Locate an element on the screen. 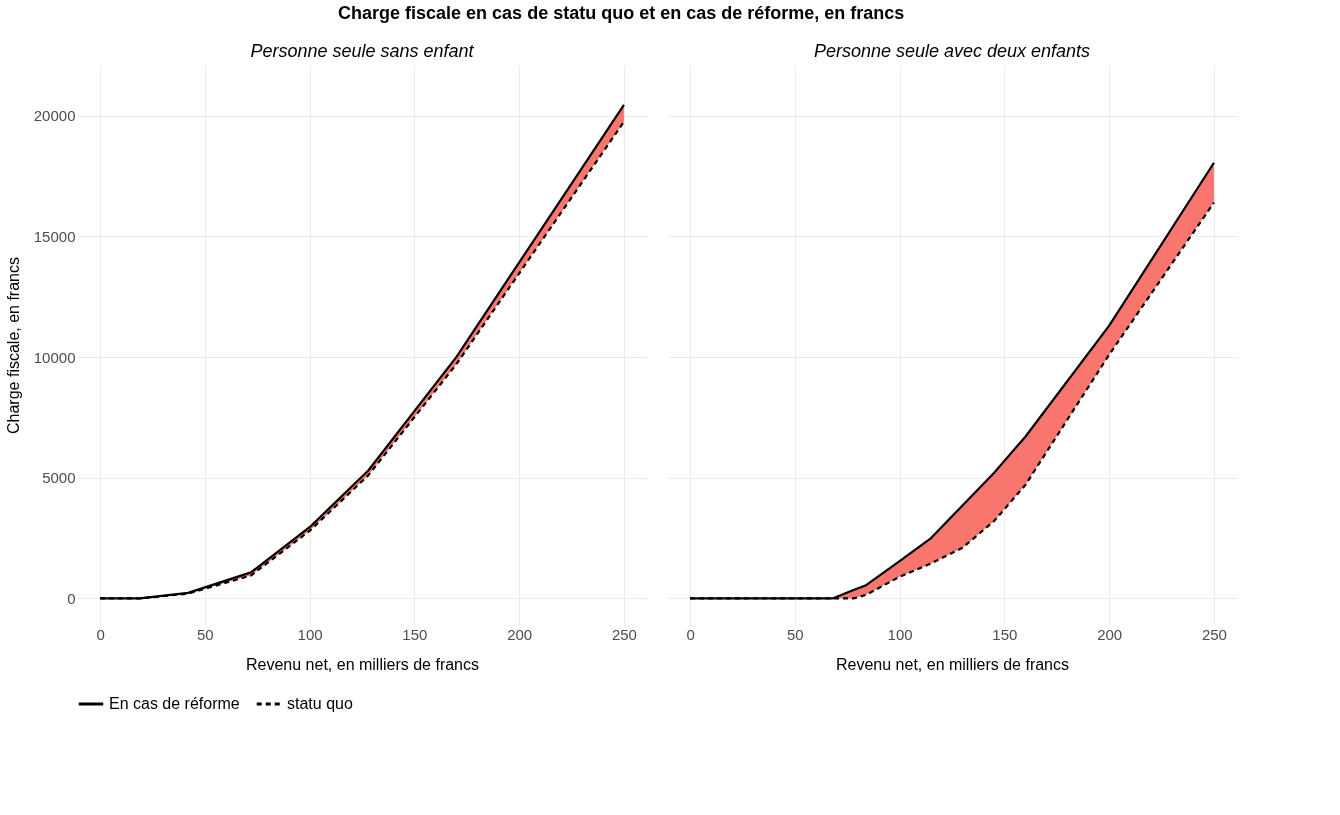 The height and width of the screenshot is (815, 1340). chart-subtitle: Personne seule avec deux enfants is located at coordinates (952, 51).